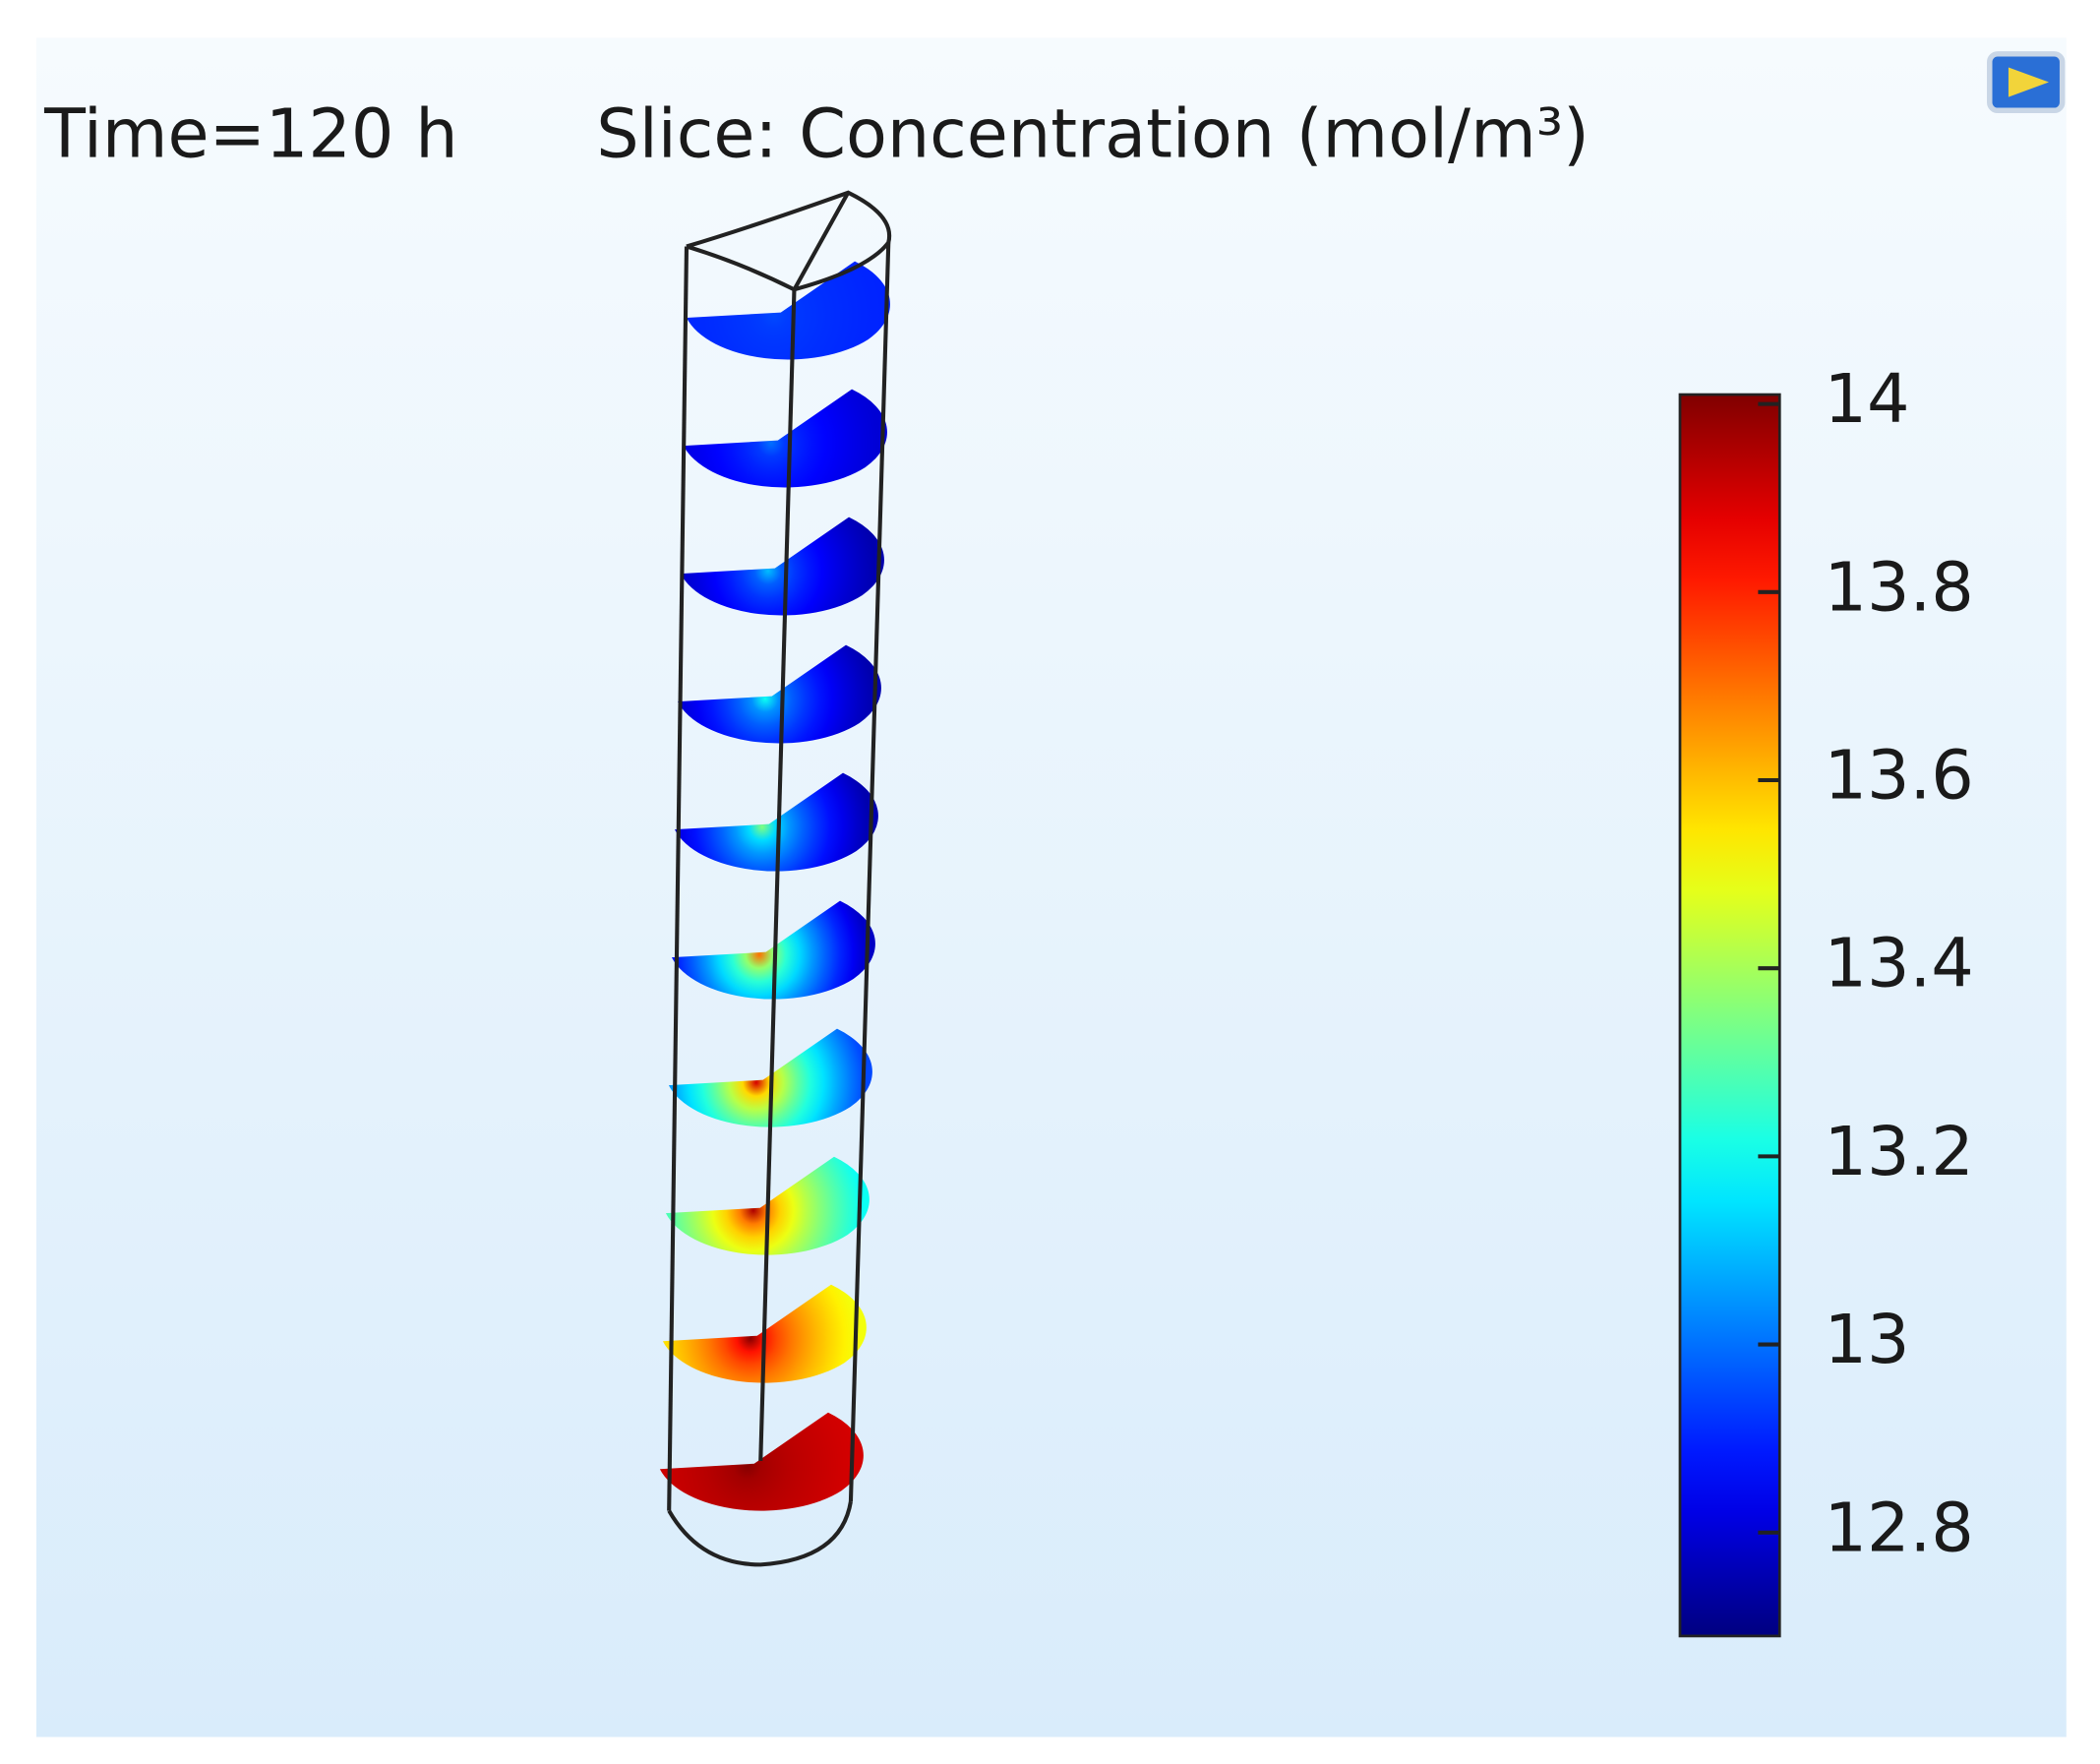 The width and height of the screenshot is (2100, 1764). Describe the element at coordinates (250, 134) in the screenshot. I see `time-label: Time=120 h` at that location.